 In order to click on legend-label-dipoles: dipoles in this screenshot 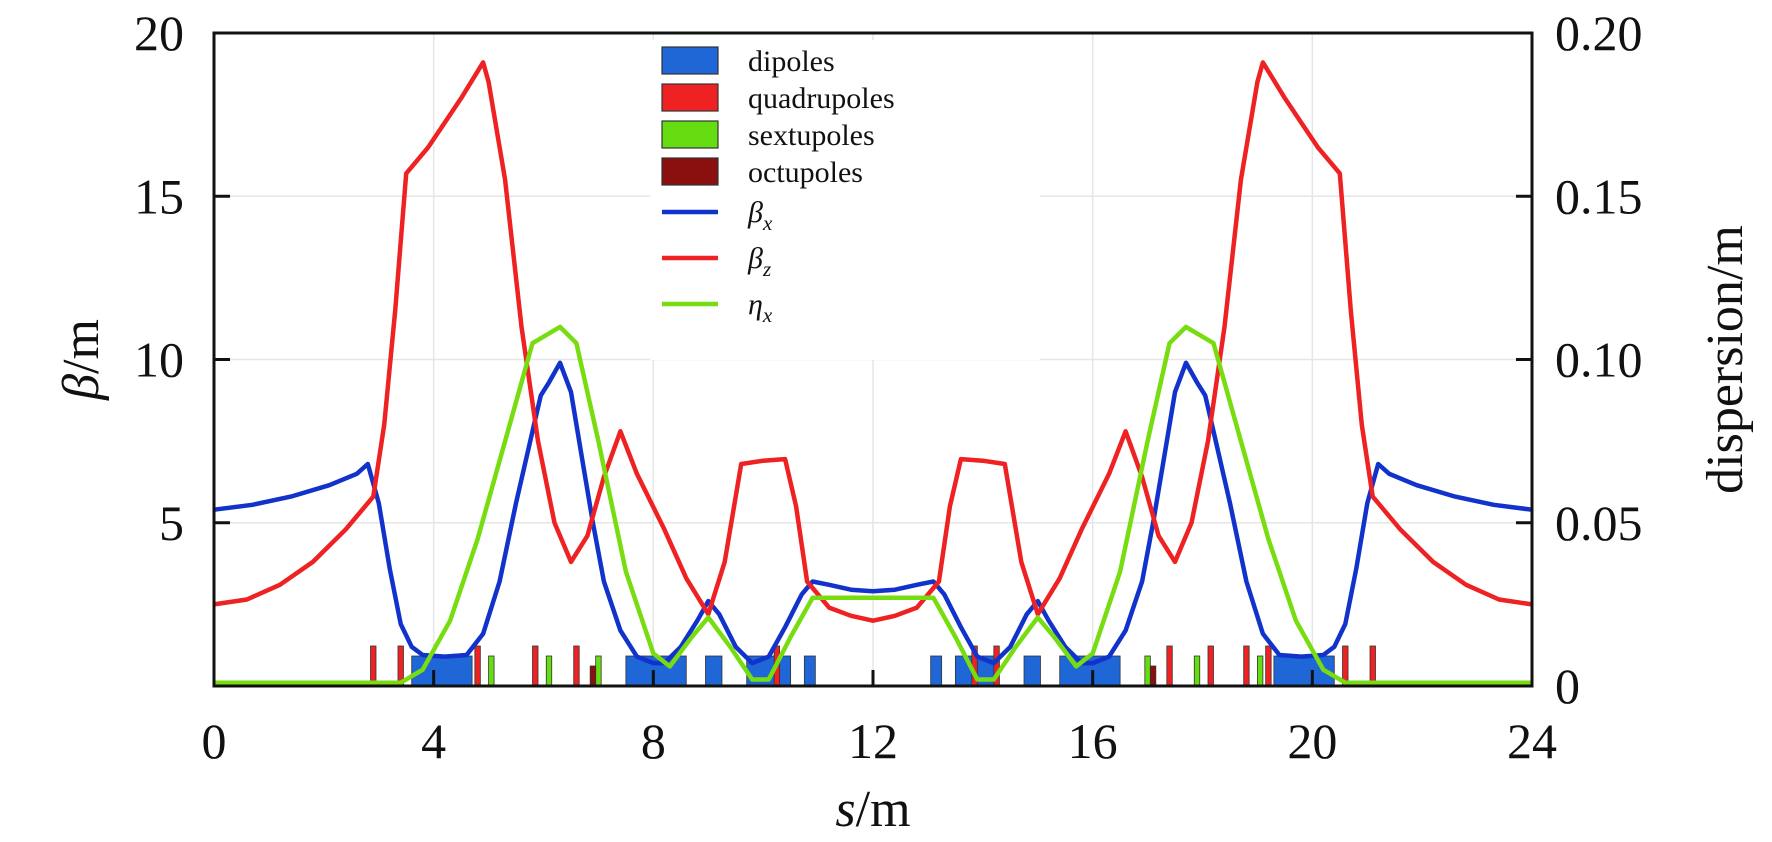, I will do `click(791, 61)`.